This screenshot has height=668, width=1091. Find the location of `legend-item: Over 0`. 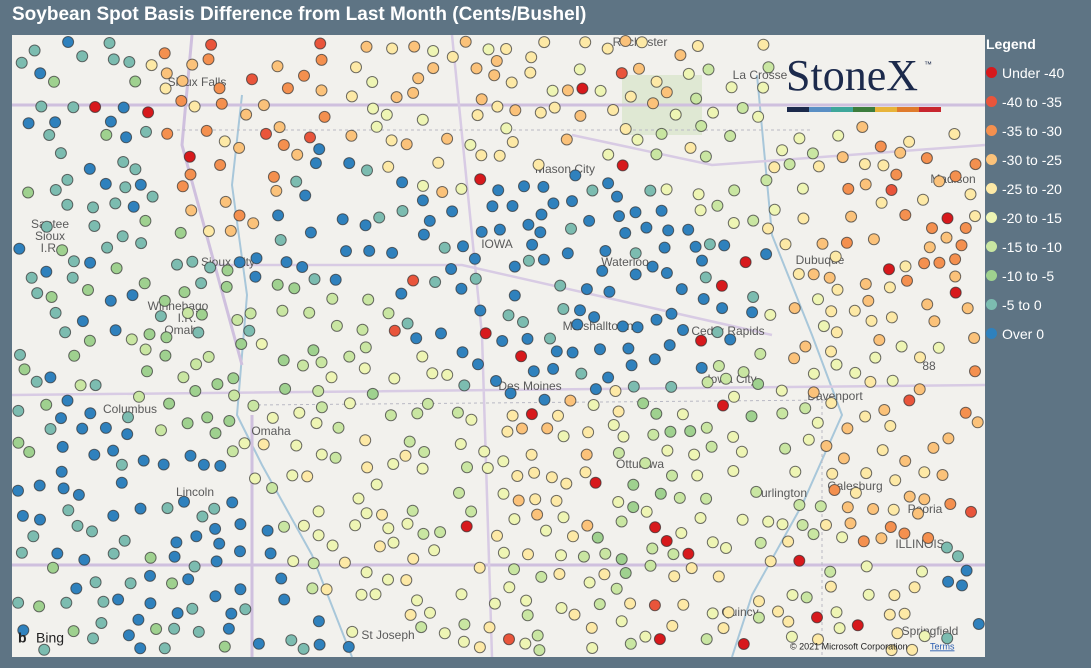

legend-item: Over 0 is located at coordinates (1025, 333).